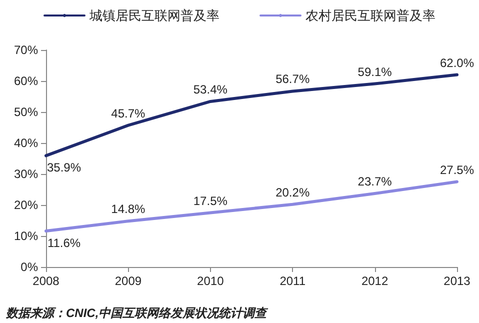 The image size is (479, 323). I want to click on y-tick-label: 40%, so click(26, 143).